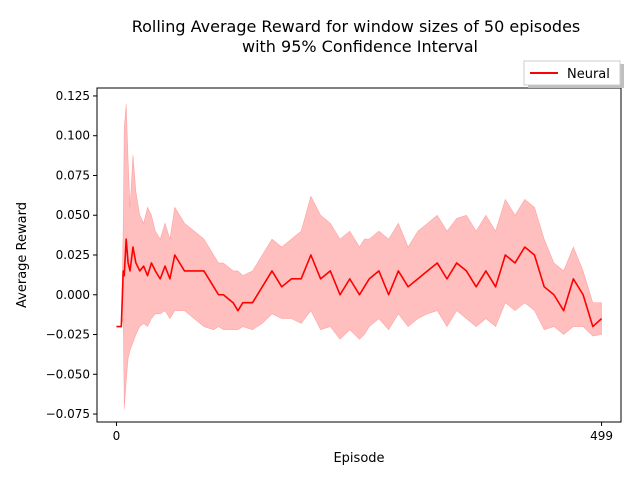 The image size is (640, 484). Describe the element at coordinates (73, 215) in the screenshot. I see `y-tick-label: 0.050` at that location.